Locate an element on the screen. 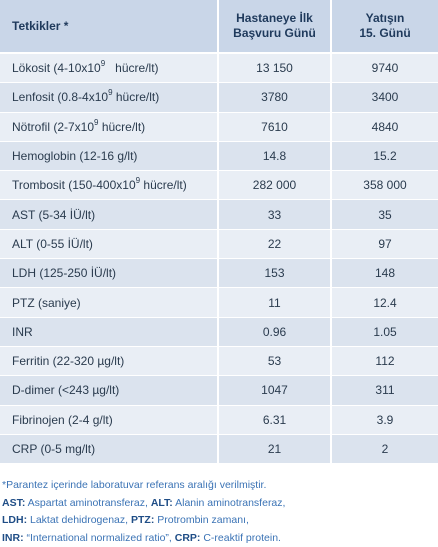 The width and height of the screenshot is (438, 547). test-name-cell: AST (5-34 İÜ/lt) is located at coordinates (109, 214).